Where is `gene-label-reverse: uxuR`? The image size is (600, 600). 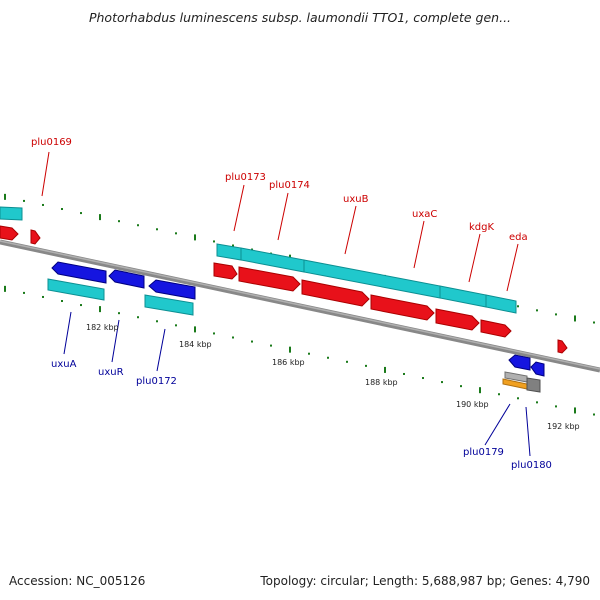 gene-label-reverse: uxuR is located at coordinates (111, 372).